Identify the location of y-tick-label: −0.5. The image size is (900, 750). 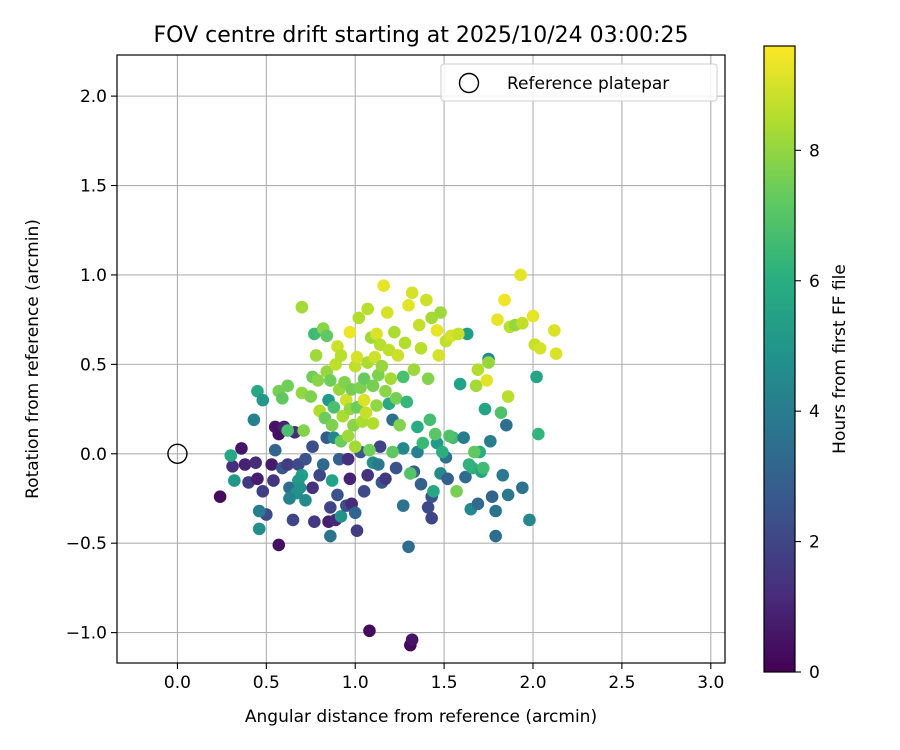
(86, 544).